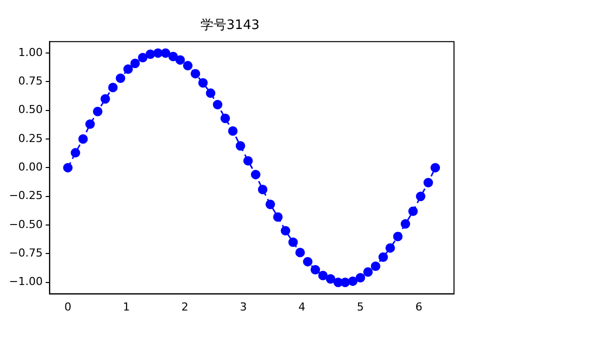 Image resolution: width=599 pixels, height=347 pixels. I want to click on x-tick-label: 1, so click(126, 307).